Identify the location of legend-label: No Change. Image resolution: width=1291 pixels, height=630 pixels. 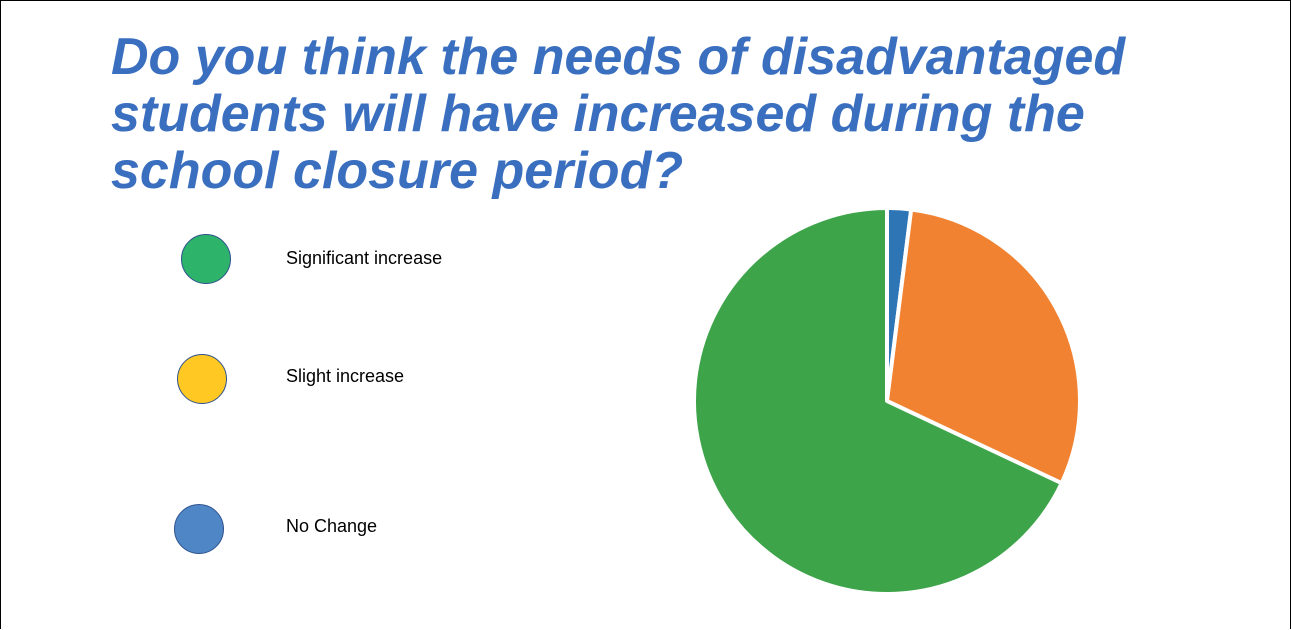
(332, 526).